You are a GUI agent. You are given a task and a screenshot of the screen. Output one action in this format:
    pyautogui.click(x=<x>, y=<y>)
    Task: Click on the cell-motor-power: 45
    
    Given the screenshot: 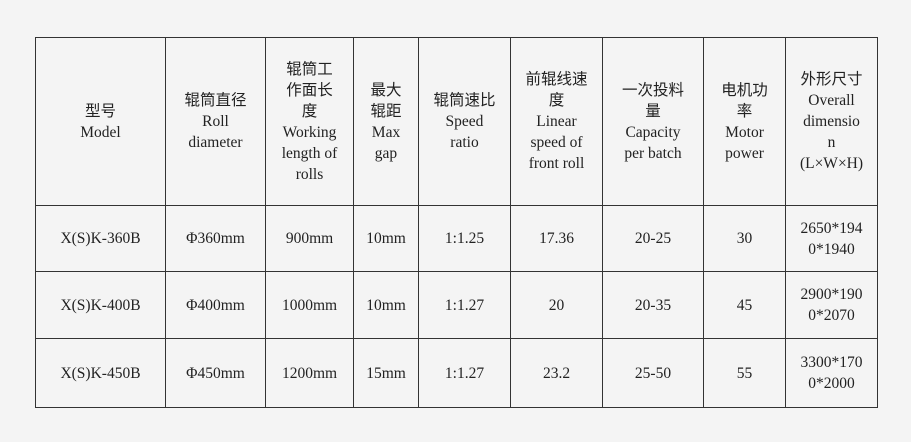 What is the action you would take?
    pyautogui.click(x=744, y=305)
    